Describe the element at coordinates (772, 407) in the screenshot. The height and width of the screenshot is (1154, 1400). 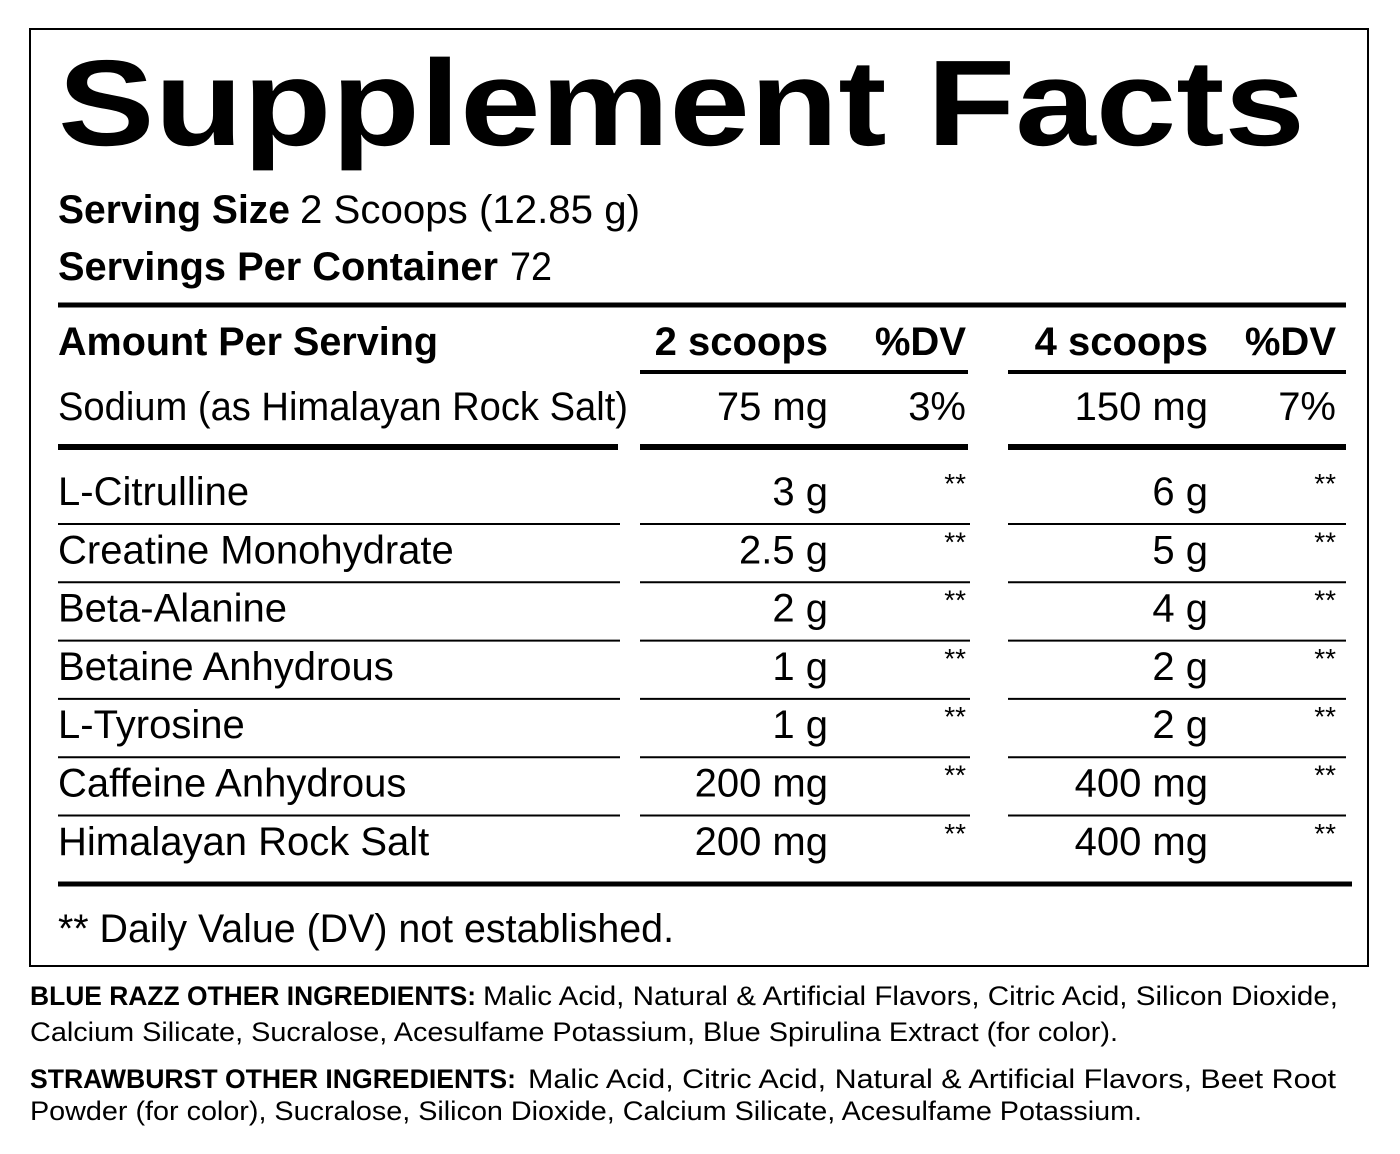
I see `amount: 75 mg` at that location.